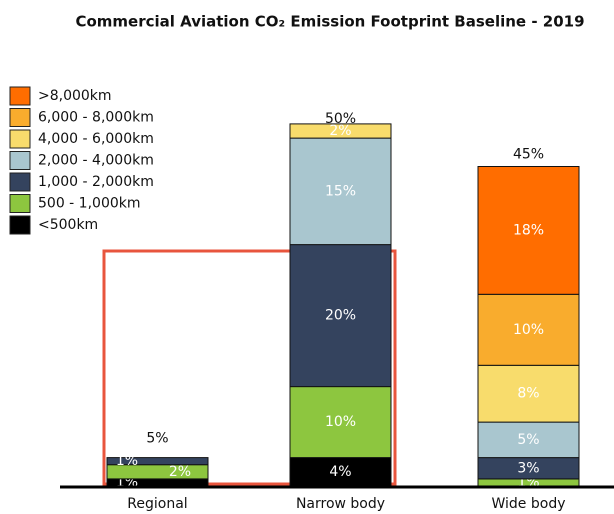 The image size is (614, 514). Describe the element at coordinates (157, 504) in the screenshot. I see `x-tick-label: Regional` at that location.